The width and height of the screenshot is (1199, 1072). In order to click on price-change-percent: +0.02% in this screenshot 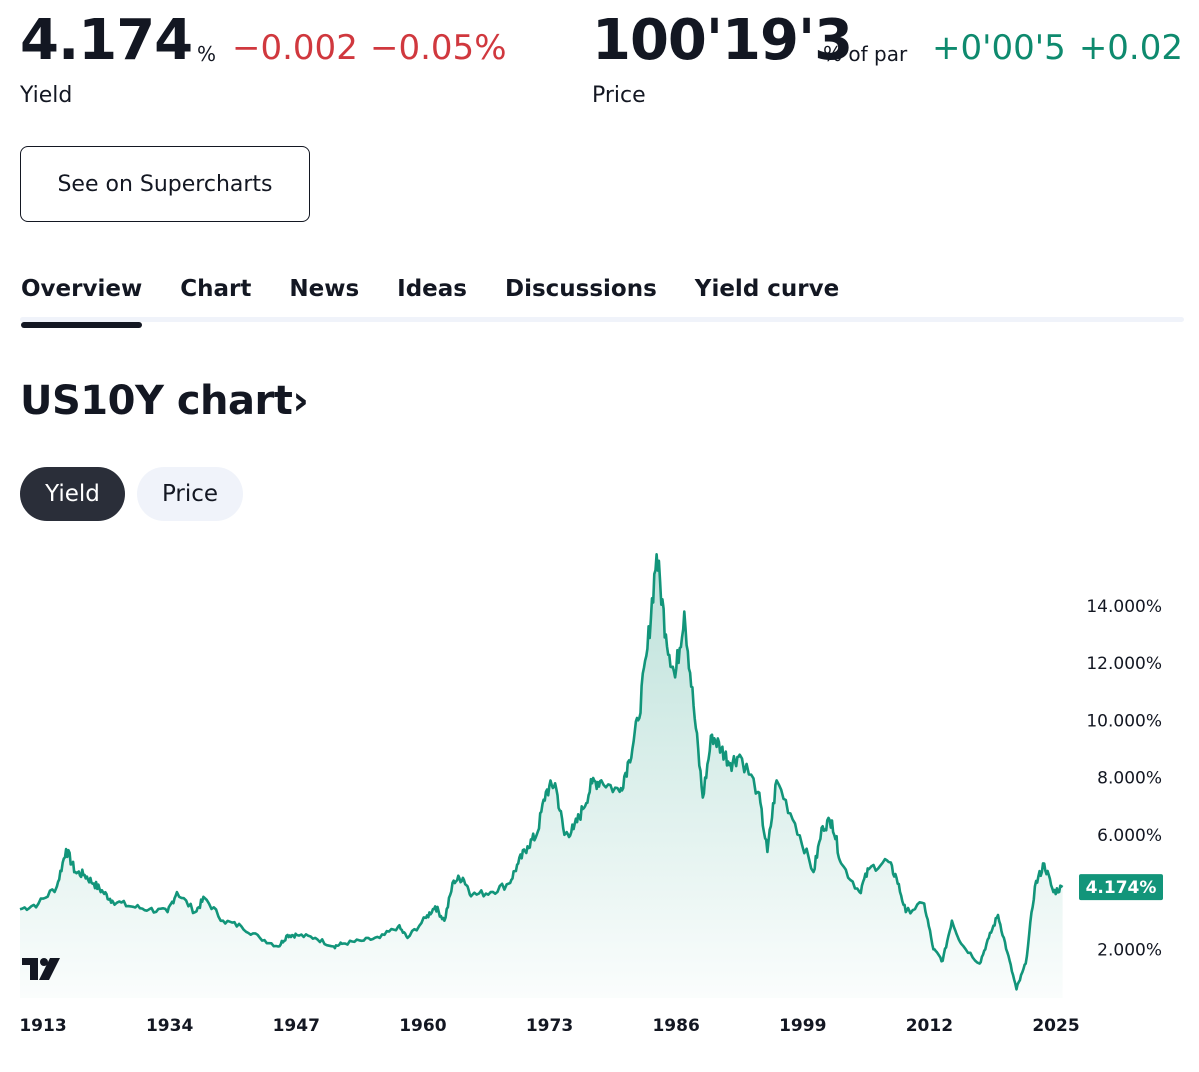, I will do `click(1131, 49)`.